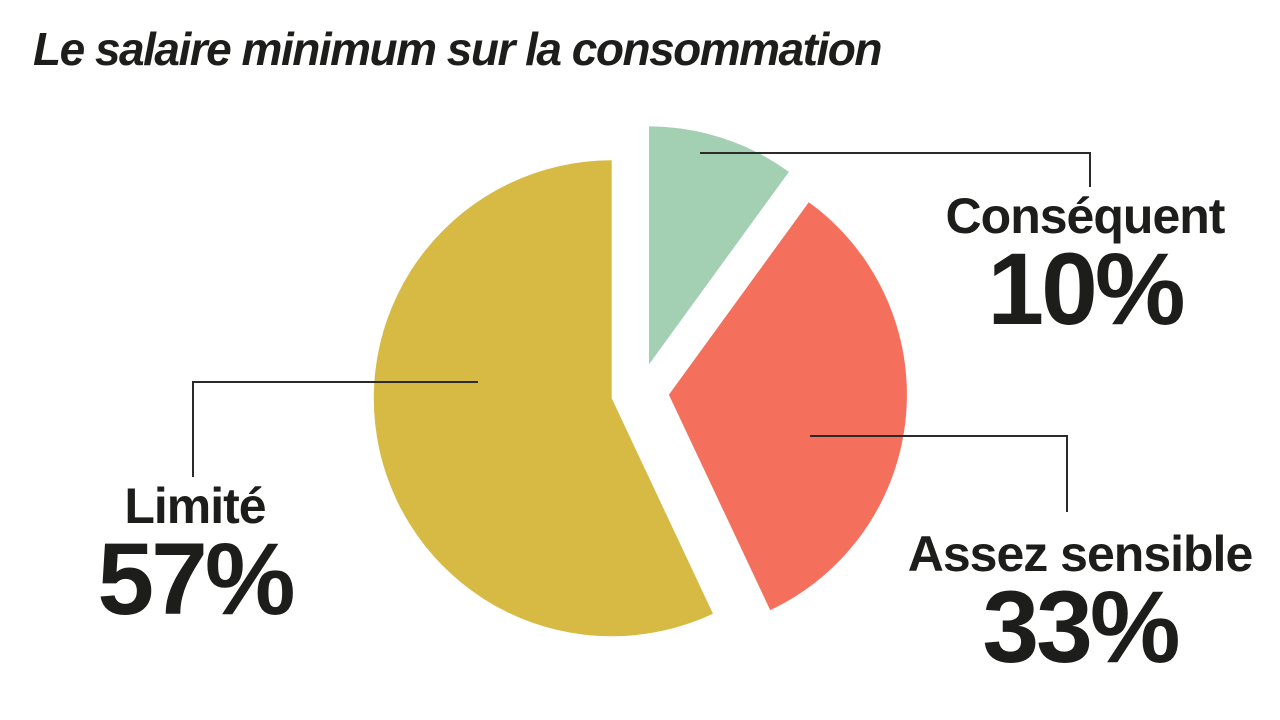 This screenshot has height=720, width=1280. What do you see at coordinates (939, 473) in the screenshot?
I see `leader-line-assez-sensible` at bounding box center [939, 473].